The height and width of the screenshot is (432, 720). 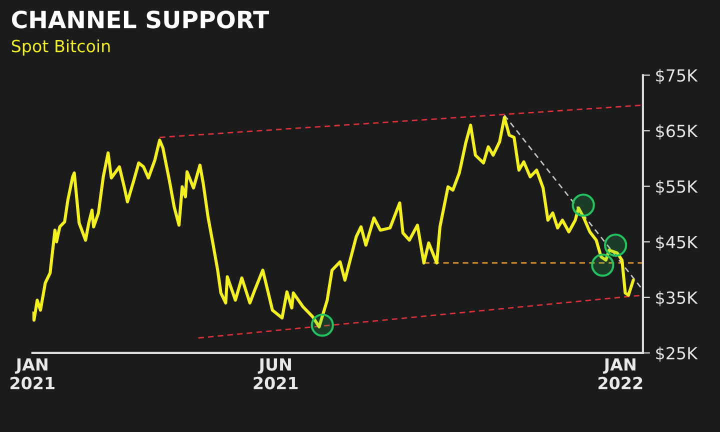 I want to click on x-tick-label: JAN 2021, so click(x=32, y=374).